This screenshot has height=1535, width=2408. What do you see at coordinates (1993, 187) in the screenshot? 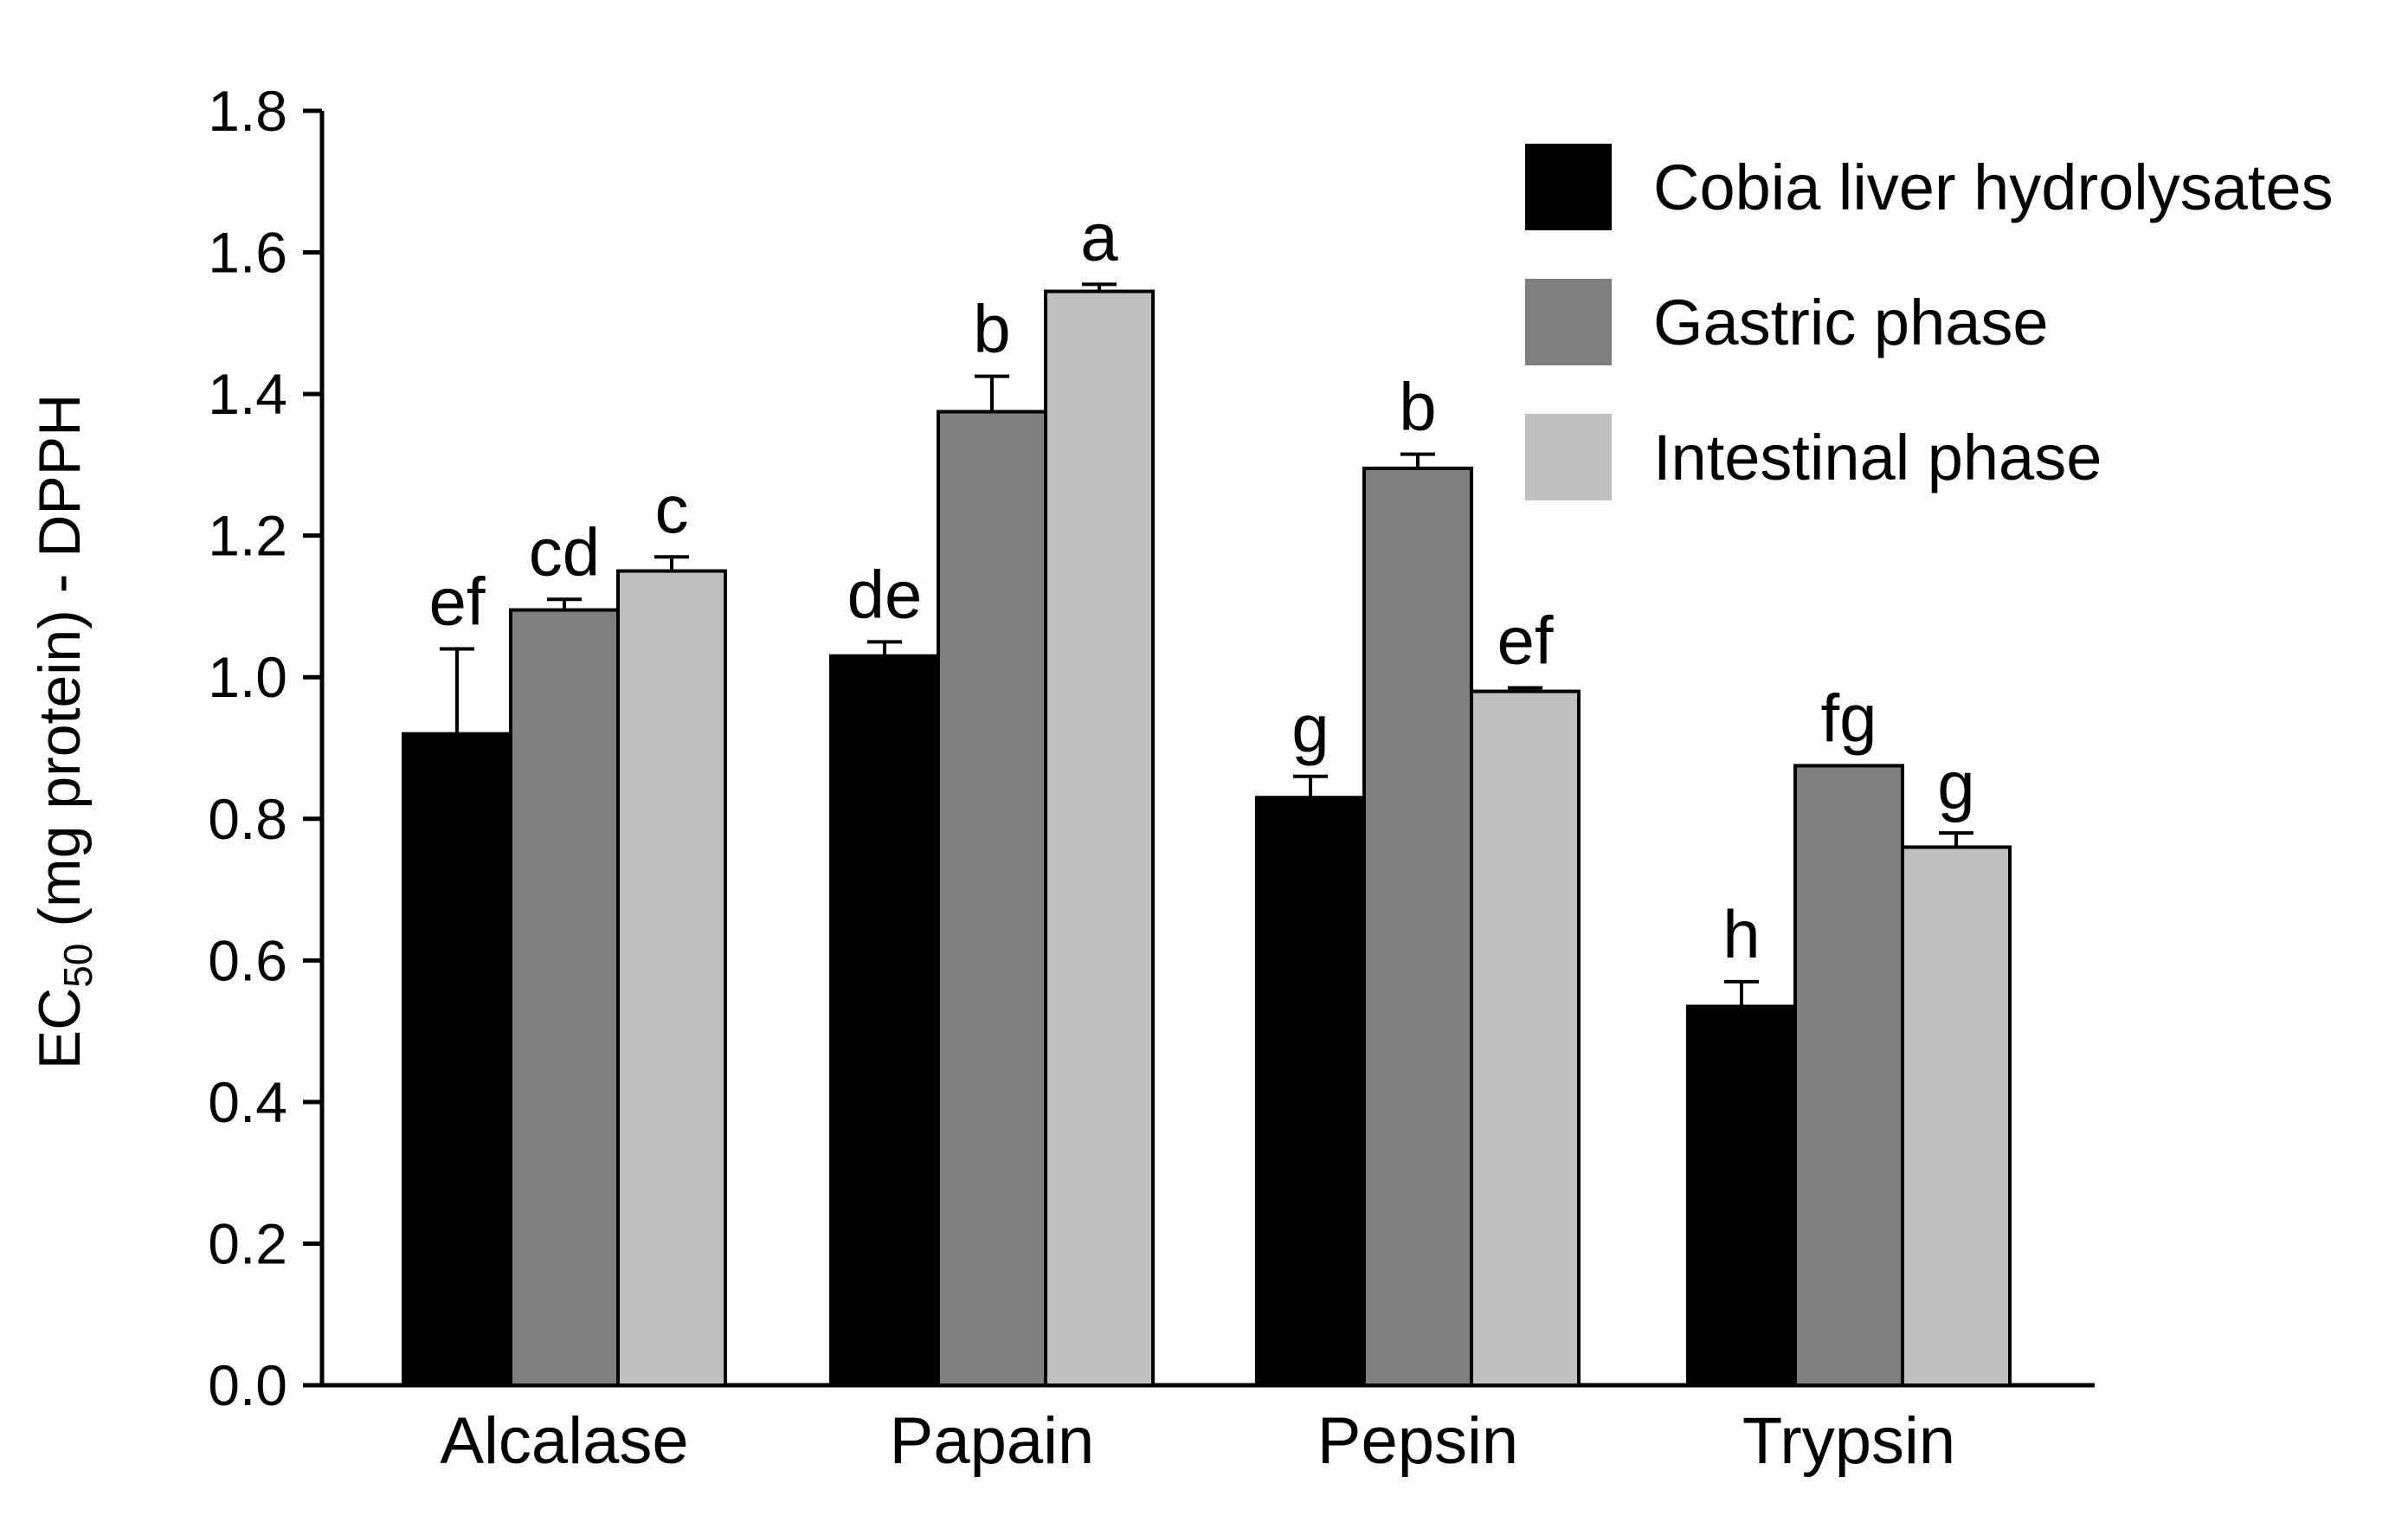
I see `legend-label: Cobia liver hydrolysates` at bounding box center [1993, 187].